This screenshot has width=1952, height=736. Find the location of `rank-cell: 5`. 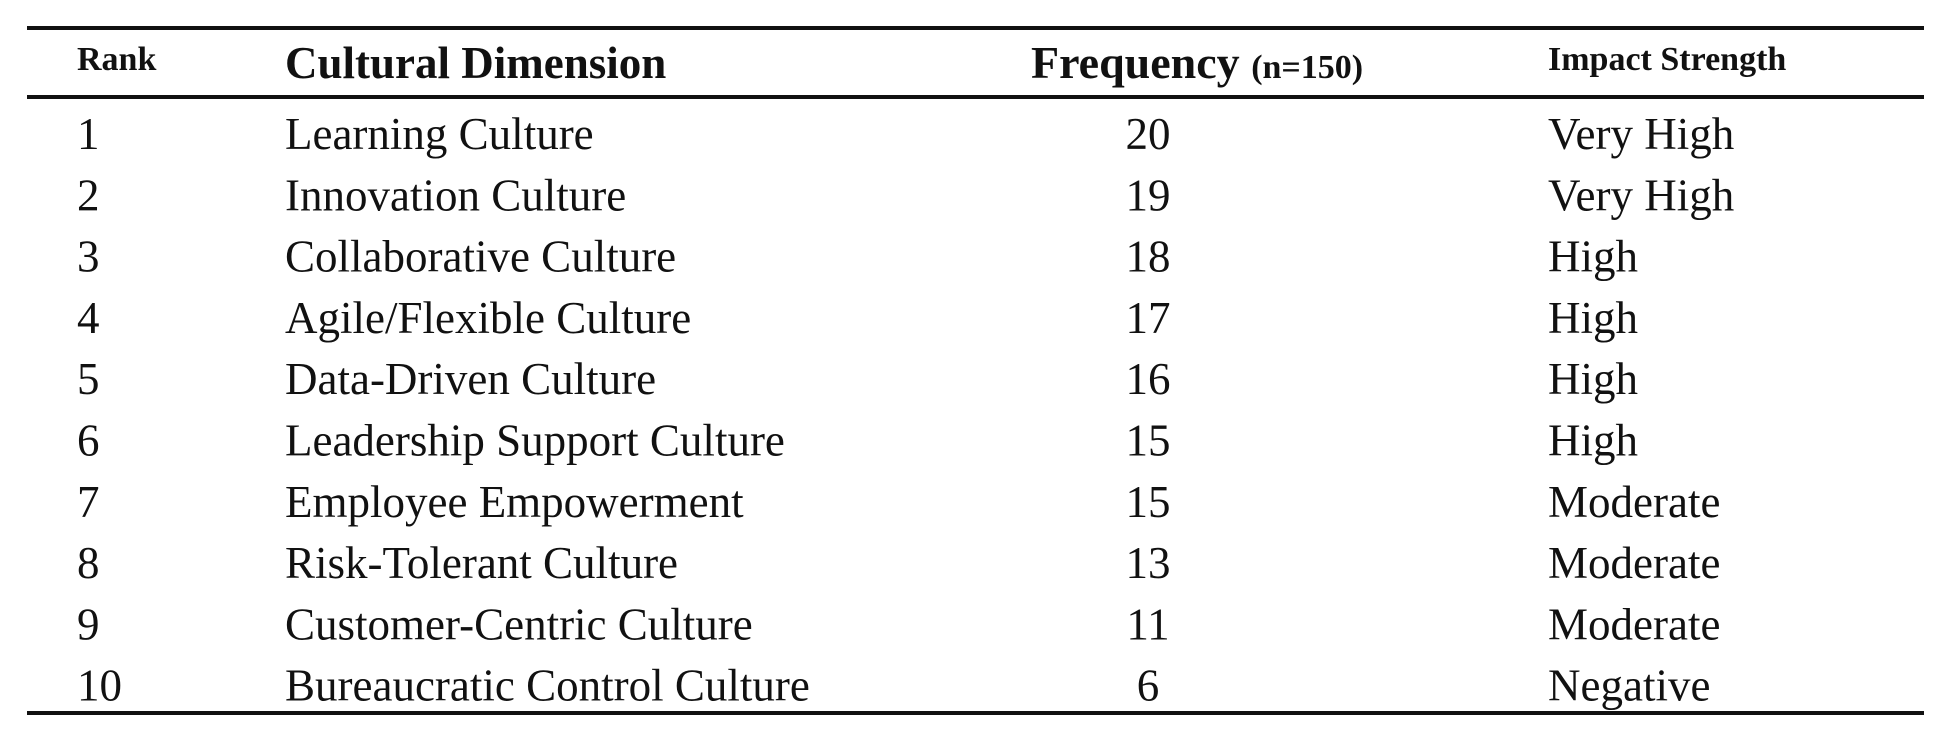

rank-cell: 5 is located at coordinates (88, 379).